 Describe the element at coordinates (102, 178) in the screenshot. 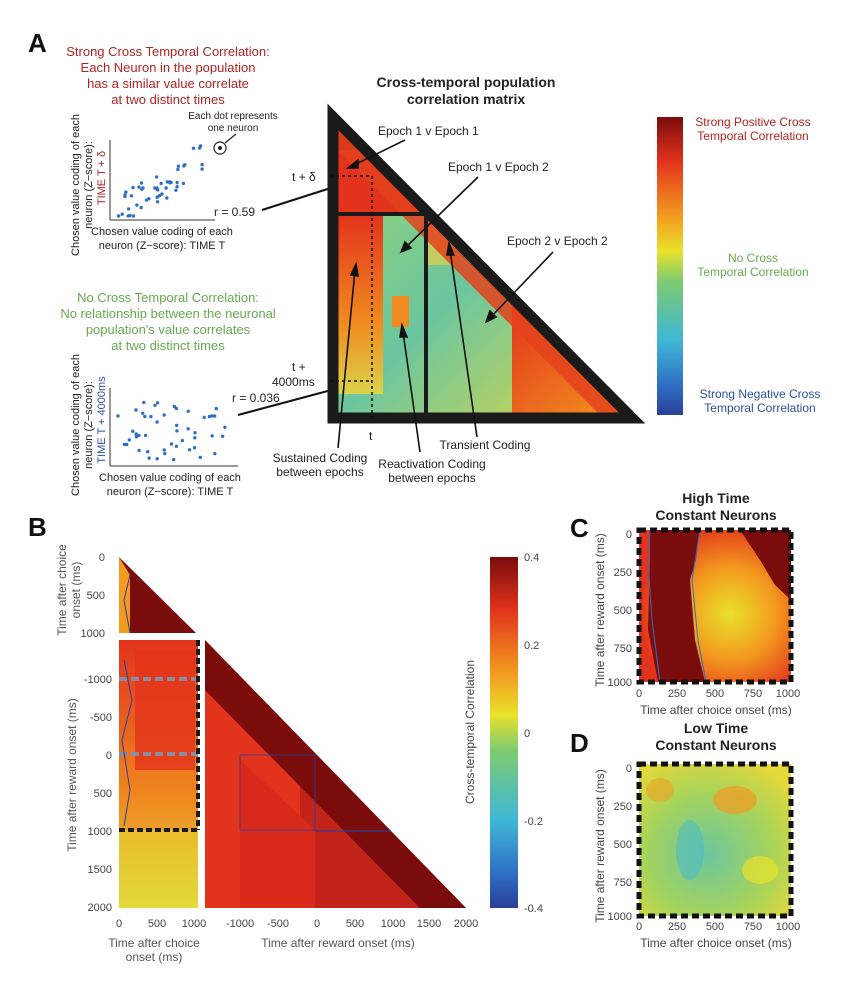

I see `svg-text: TIME T + δ` at that location.